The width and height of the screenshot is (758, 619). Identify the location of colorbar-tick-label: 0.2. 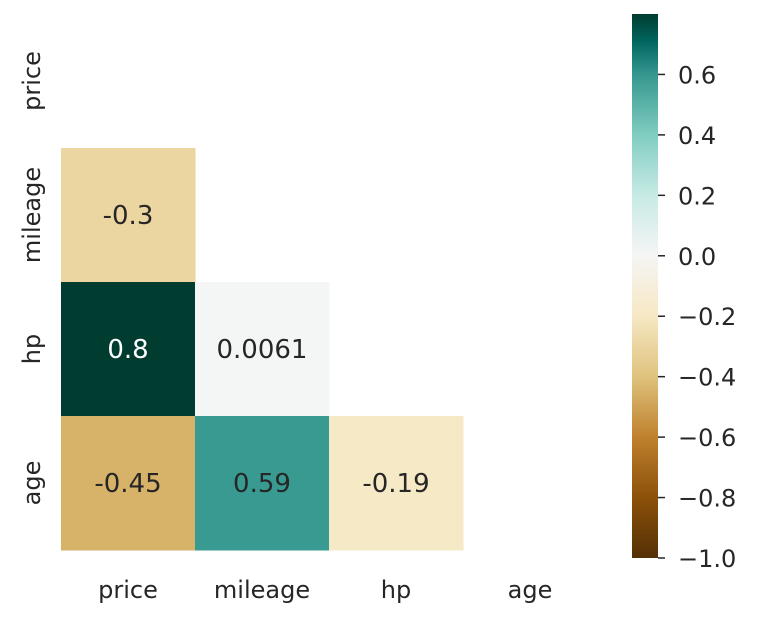
(697, 196).